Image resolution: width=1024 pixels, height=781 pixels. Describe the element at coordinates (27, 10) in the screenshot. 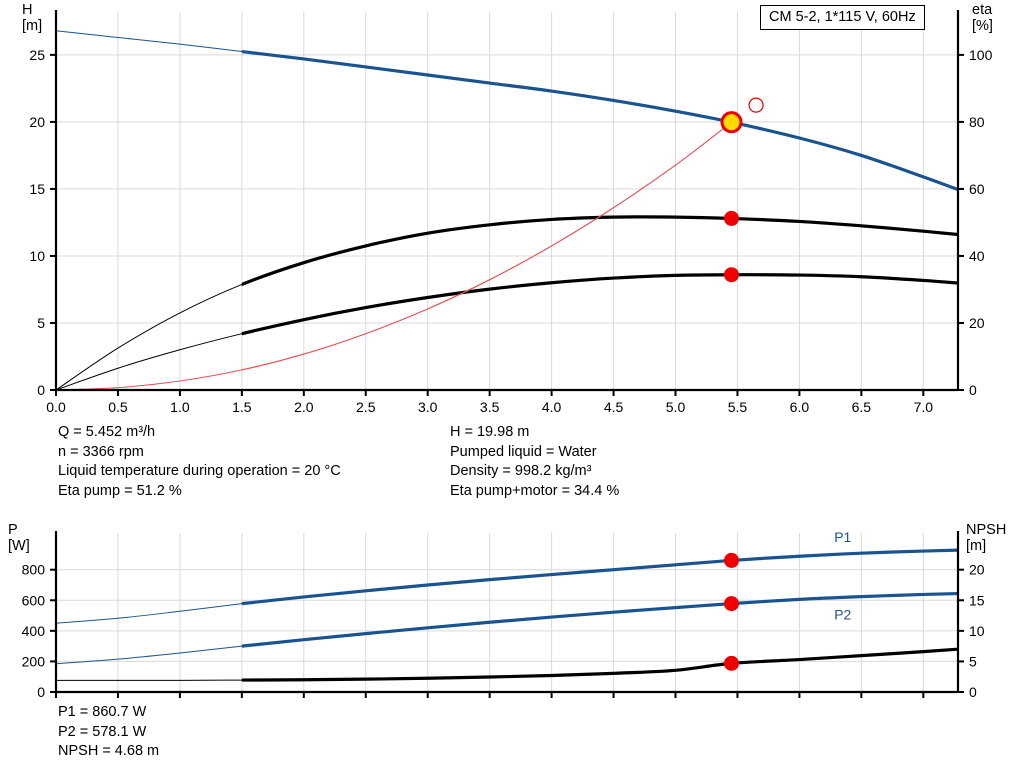

I see `h-axis-name: H` at that location.